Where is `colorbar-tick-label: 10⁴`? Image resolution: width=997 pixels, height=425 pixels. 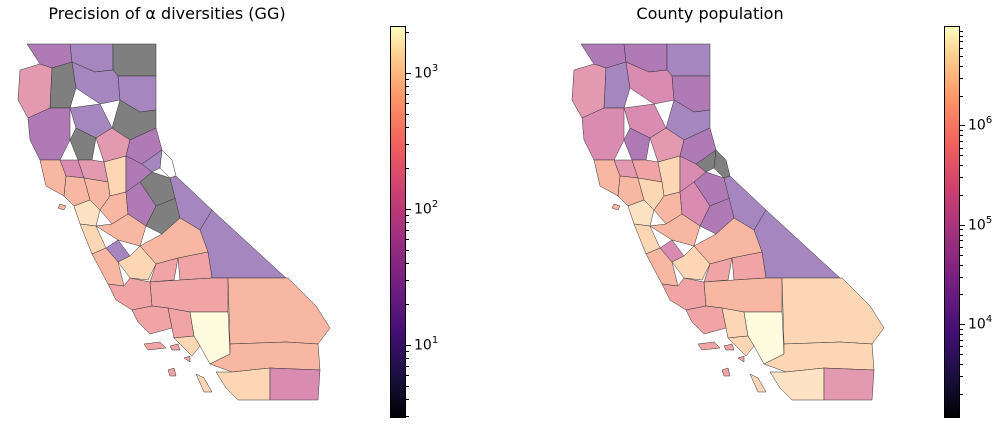 colorbar-tick-label: 10⁴ is located at coordinates (980, 324).